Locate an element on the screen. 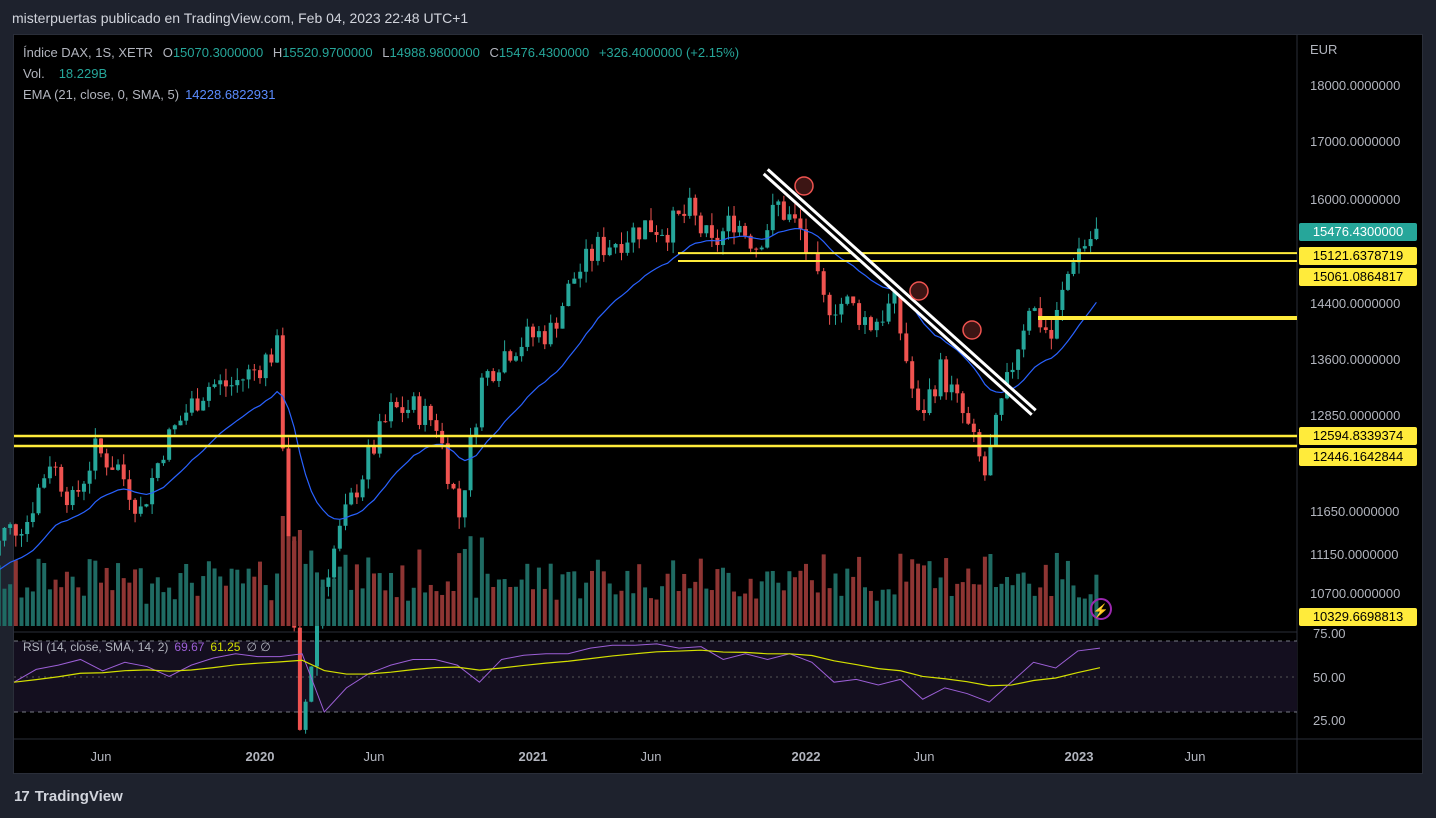 The height and width of the screenshot is (818, 1436). time-tick-label: 2020 is located at coordinates (260, 756).